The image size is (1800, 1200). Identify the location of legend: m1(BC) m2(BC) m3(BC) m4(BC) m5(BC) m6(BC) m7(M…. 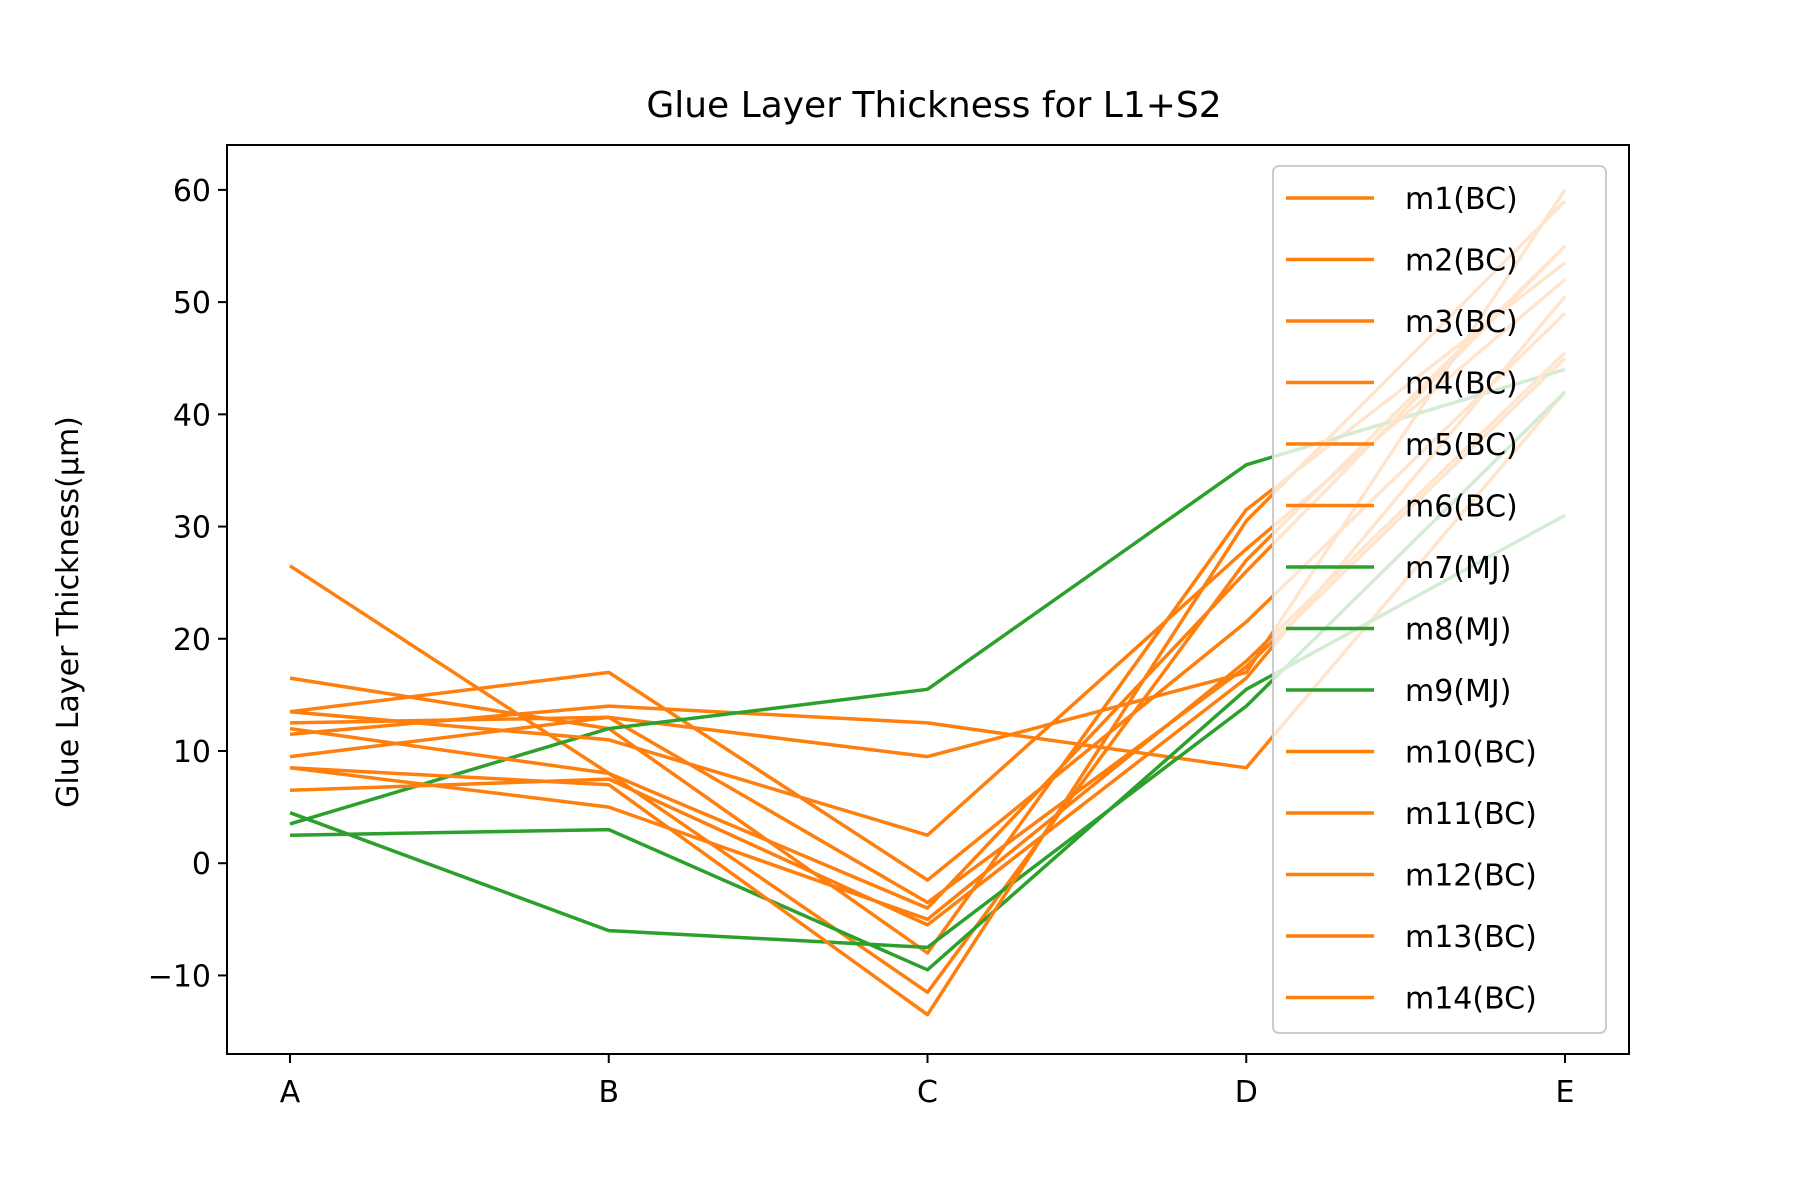
(1439, 599).